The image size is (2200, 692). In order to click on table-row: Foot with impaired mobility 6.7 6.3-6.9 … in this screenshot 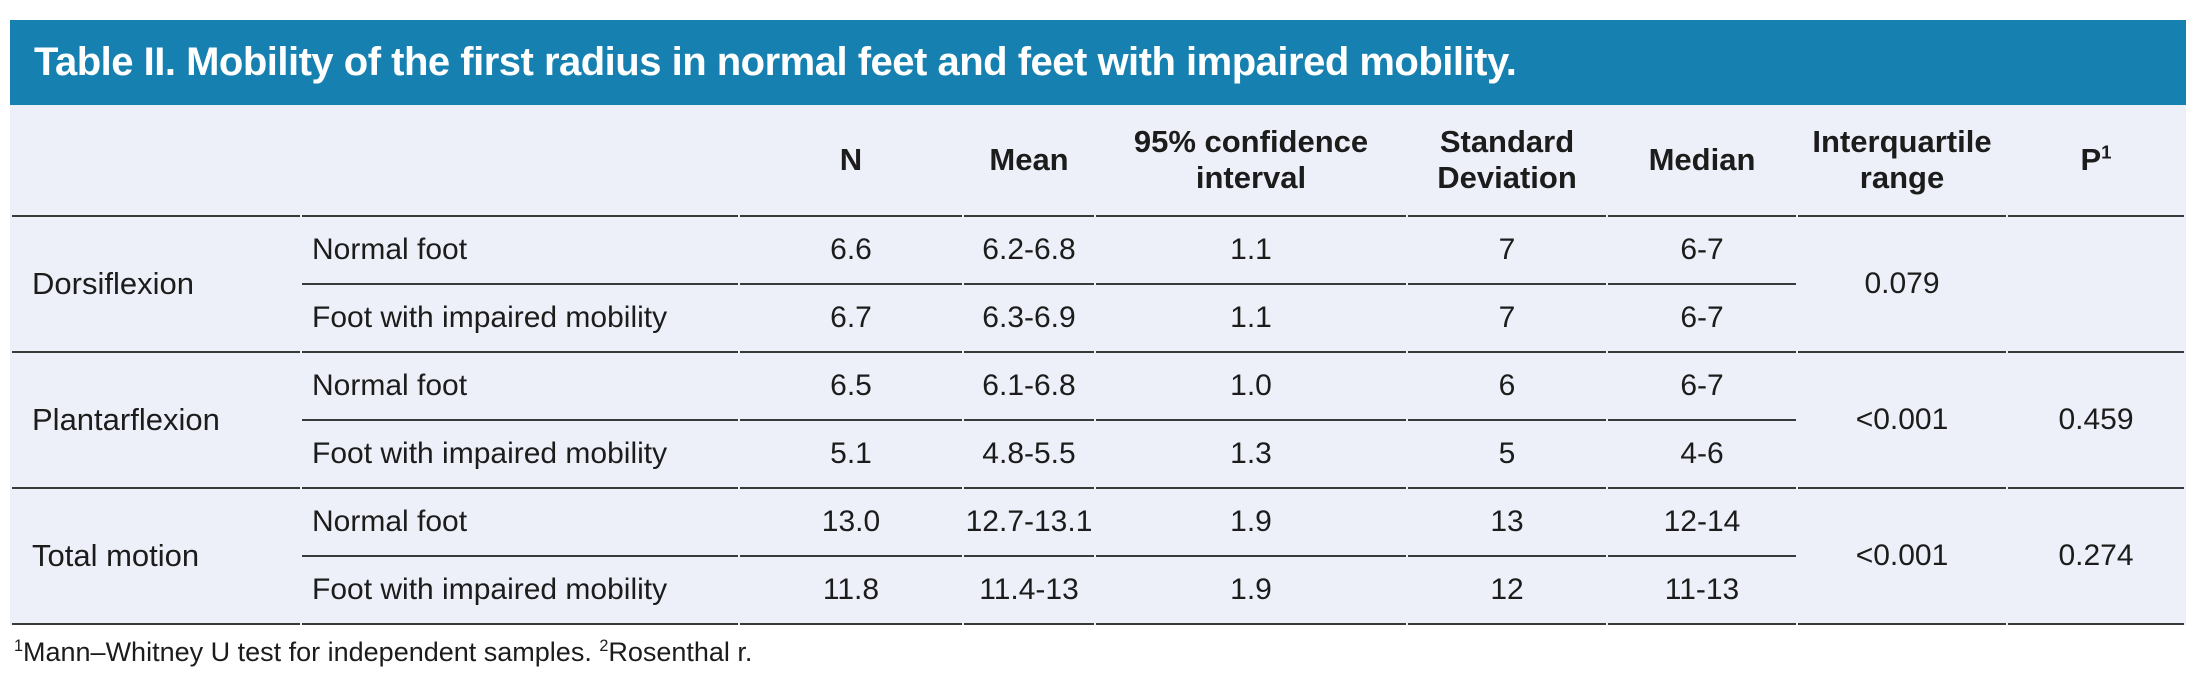, I will do `click(1098, 319)`.